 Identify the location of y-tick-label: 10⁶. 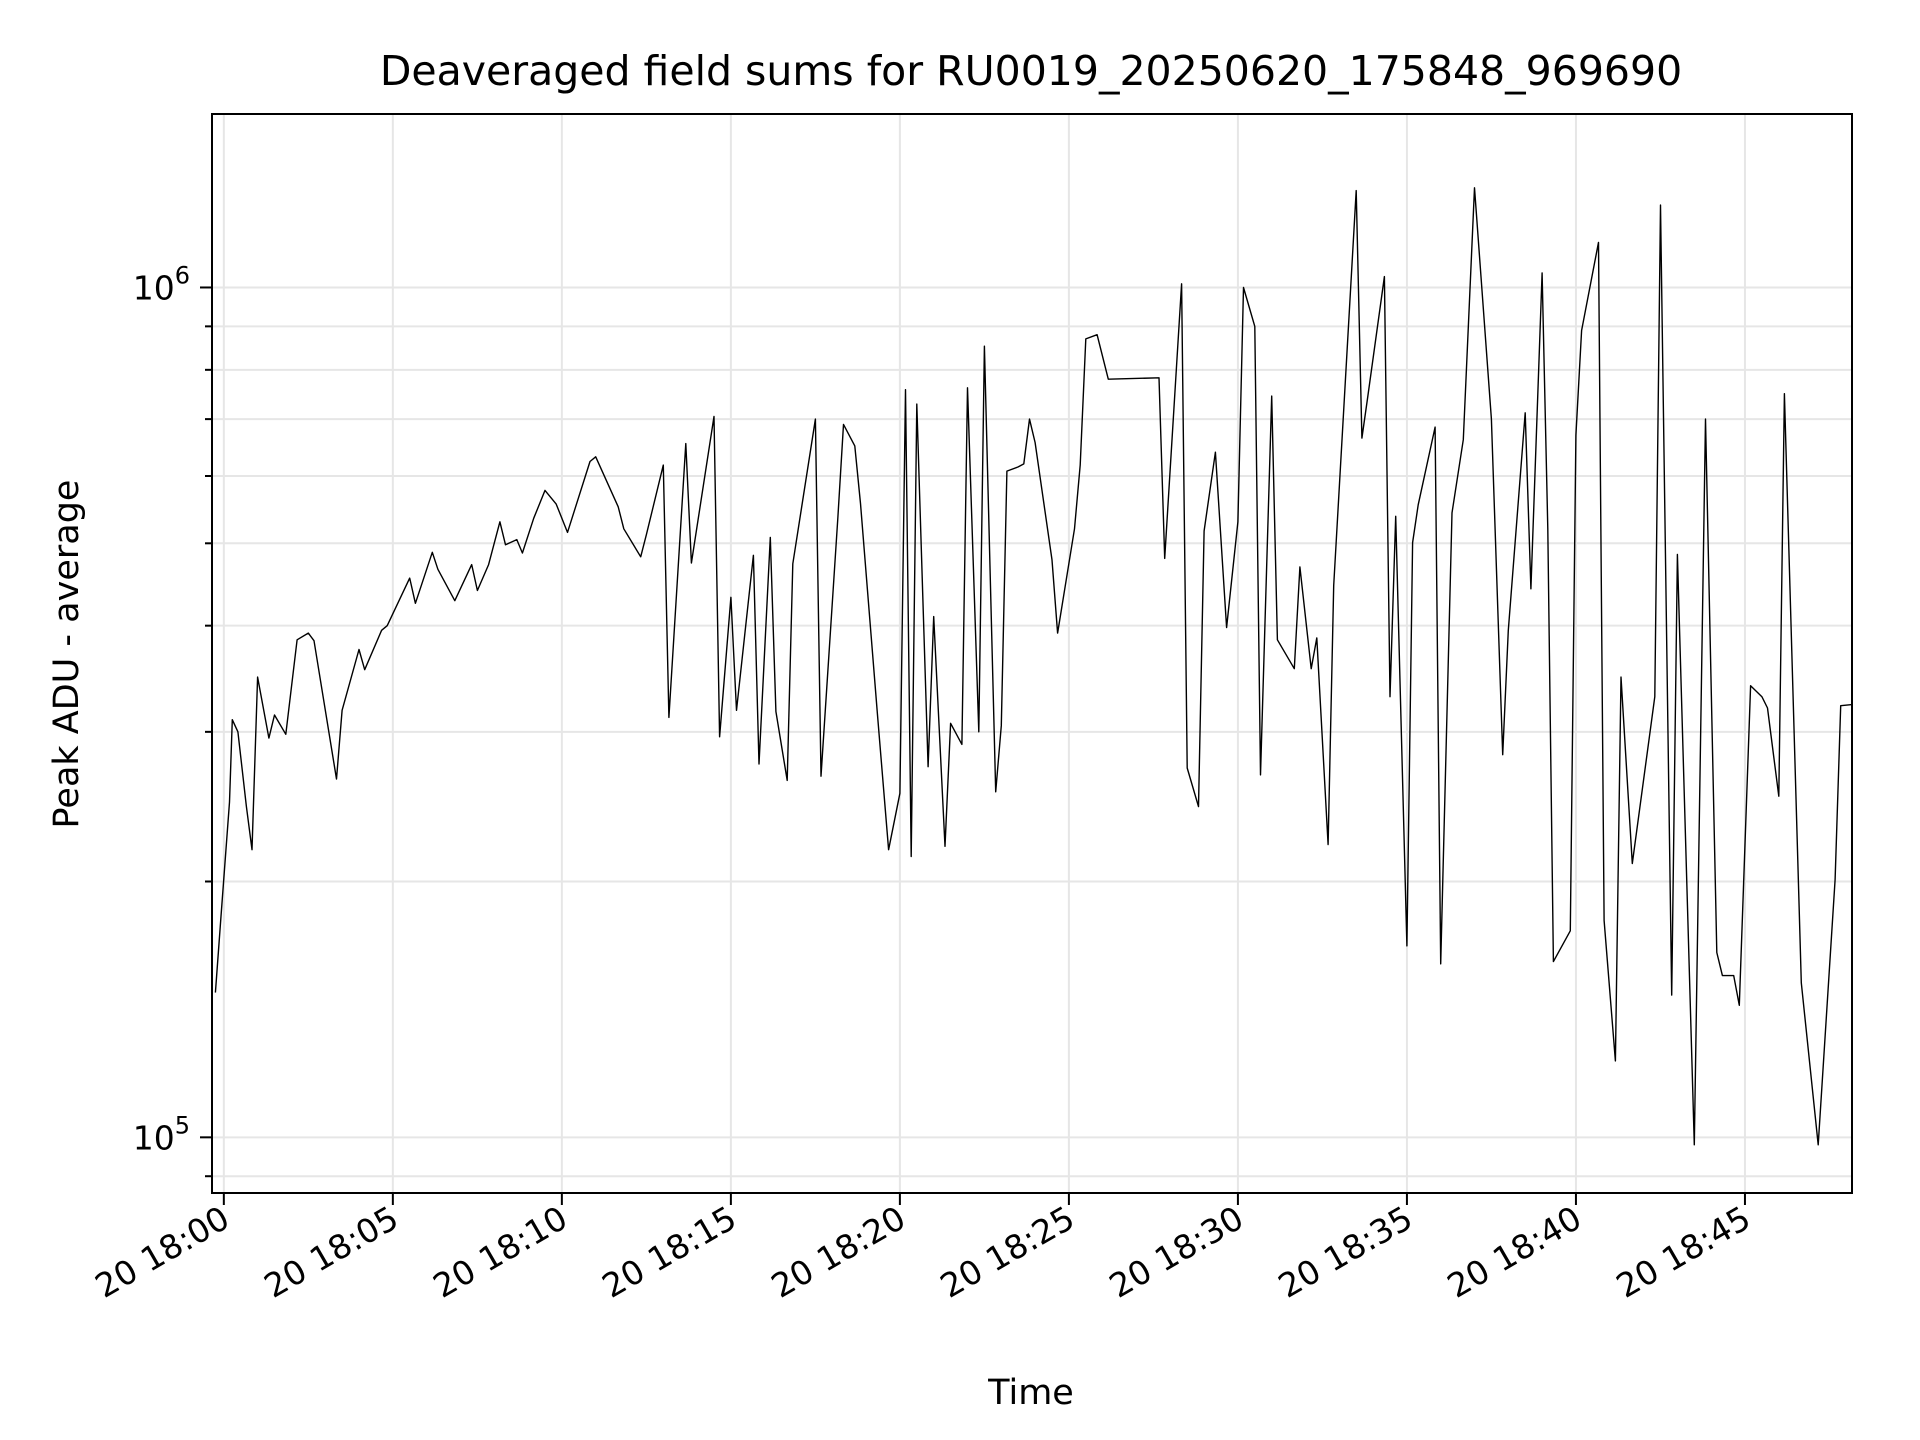
(161, 284).